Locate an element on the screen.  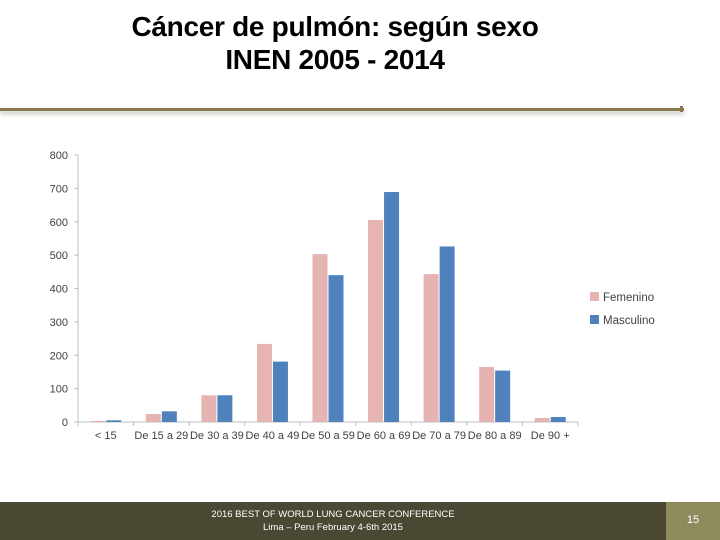
legend-swatch-masculino is located at coordinates (594, 319).